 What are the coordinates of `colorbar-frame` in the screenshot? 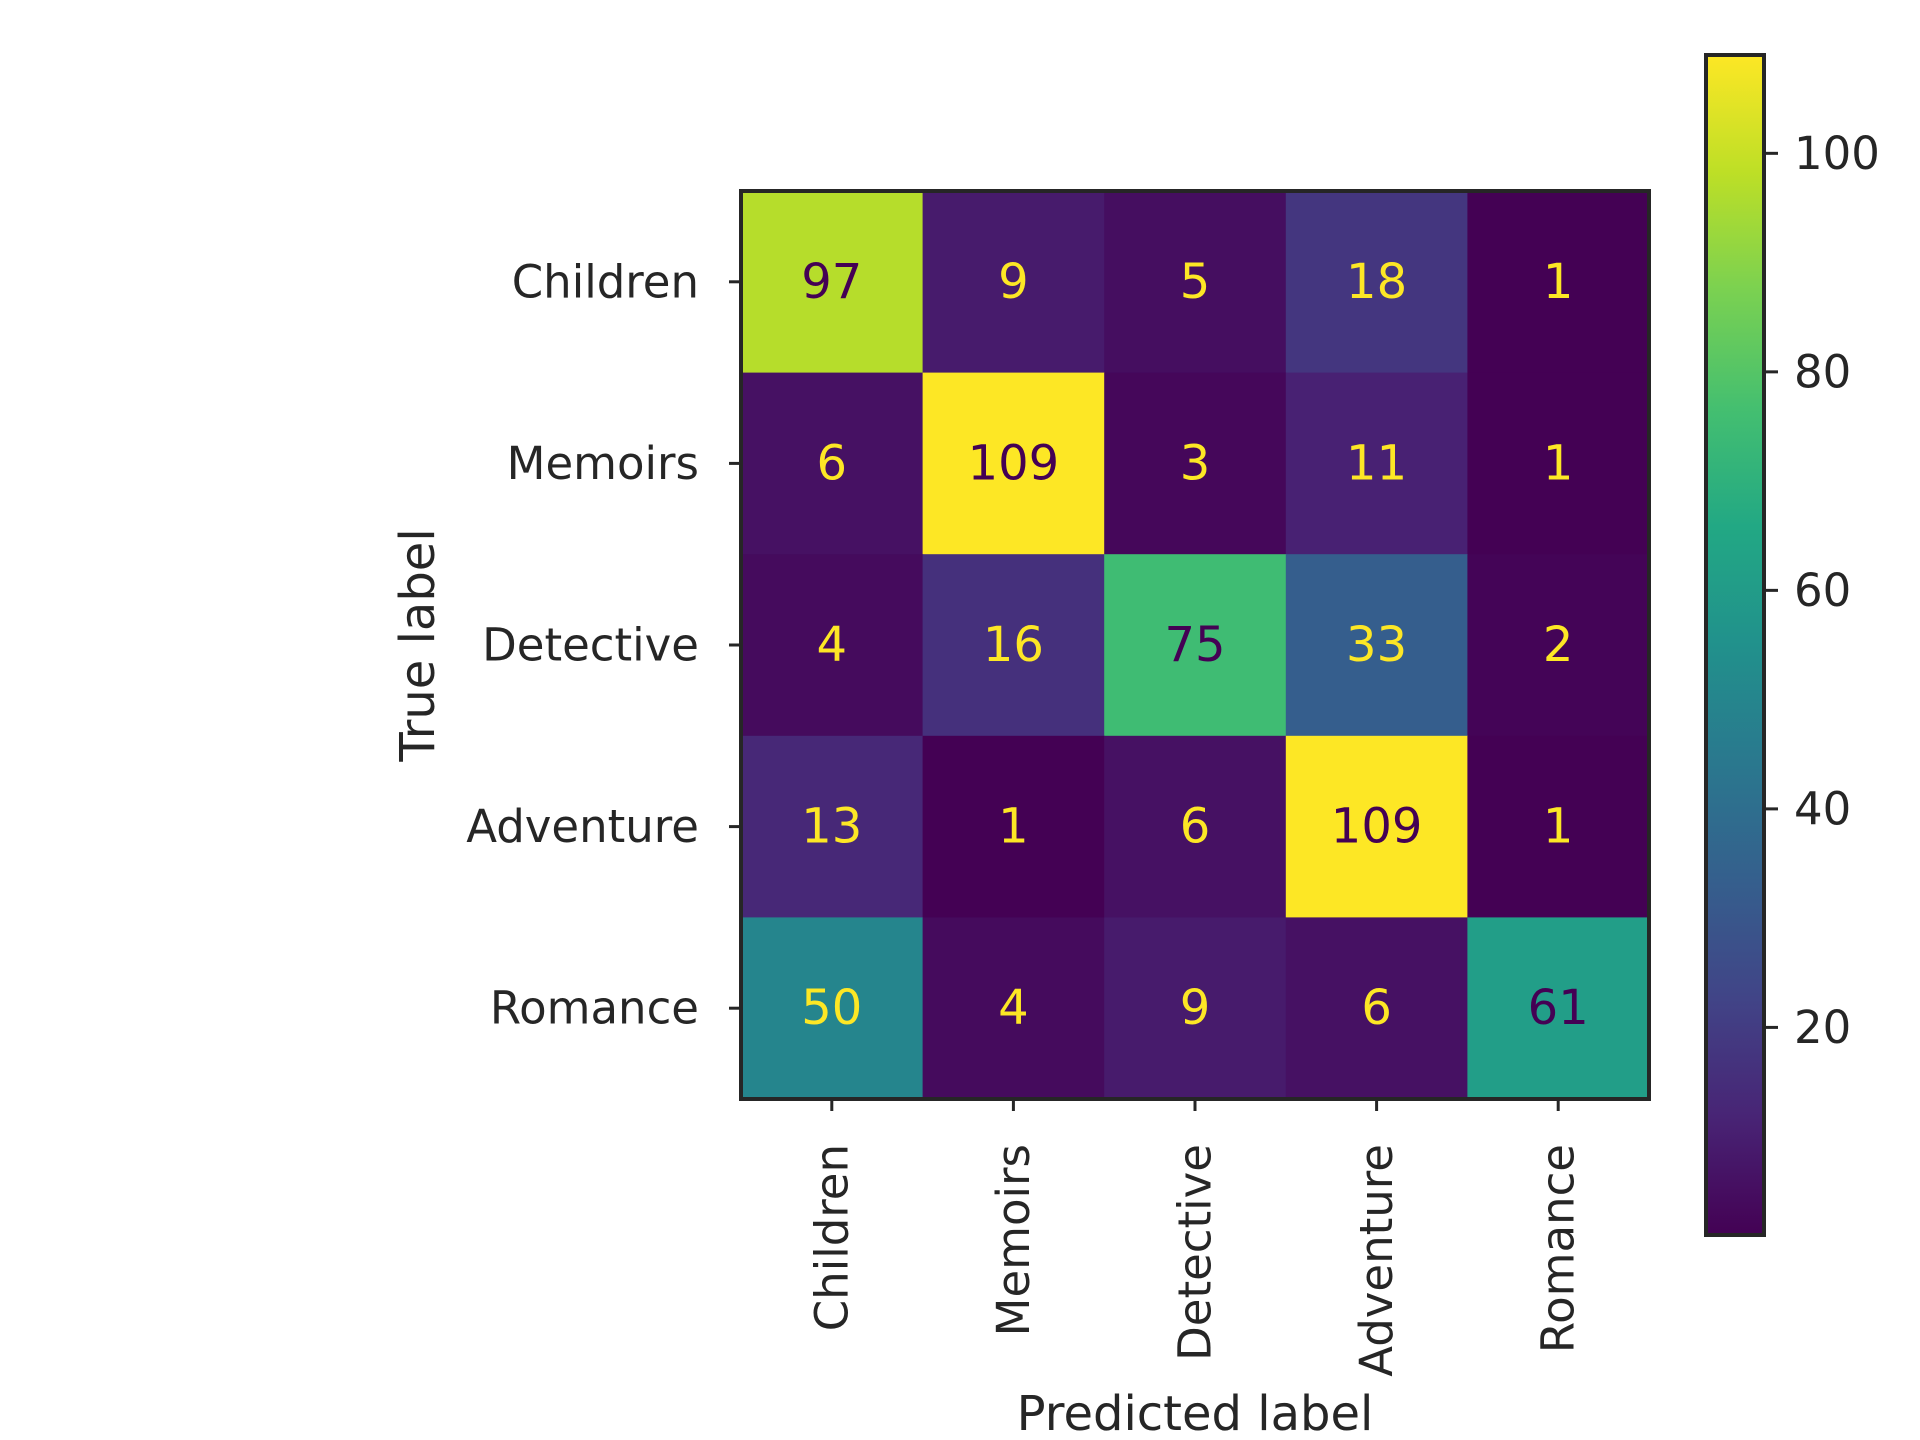 It's located at (1735, 645).